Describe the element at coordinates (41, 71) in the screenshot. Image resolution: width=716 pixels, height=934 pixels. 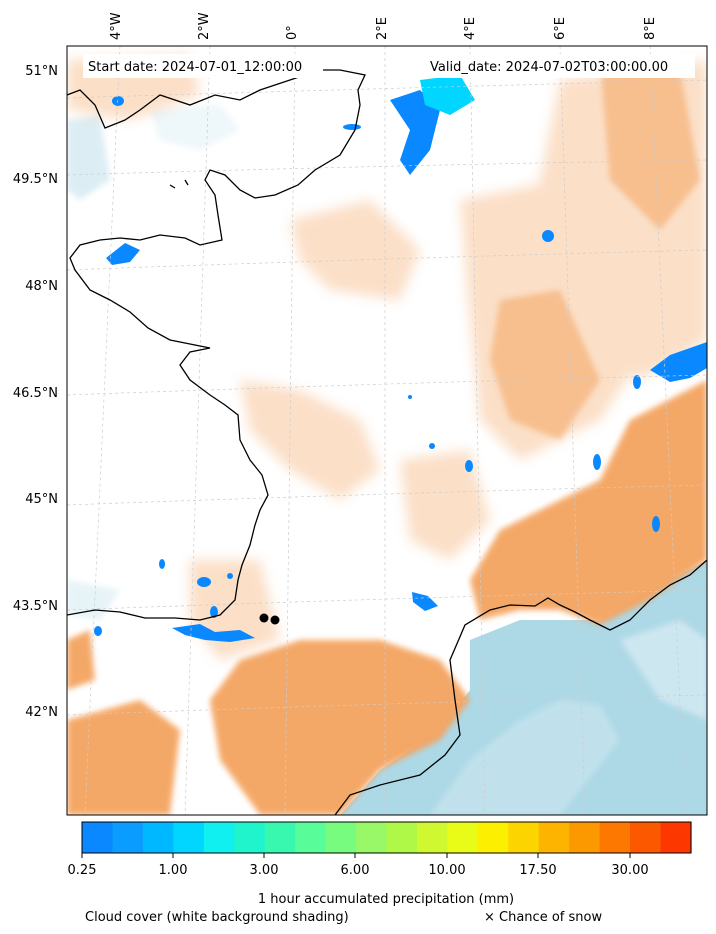
I see `lat-label: 51°N` at that location.